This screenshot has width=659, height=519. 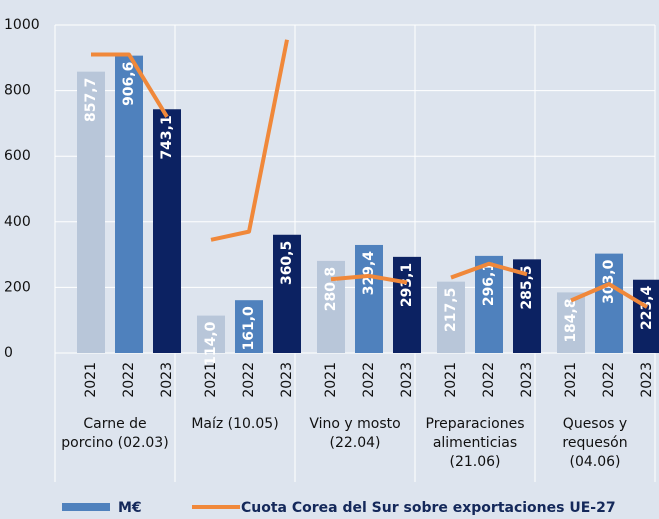 I want to click on value-label: 906,6, so click(x=129, y=84).